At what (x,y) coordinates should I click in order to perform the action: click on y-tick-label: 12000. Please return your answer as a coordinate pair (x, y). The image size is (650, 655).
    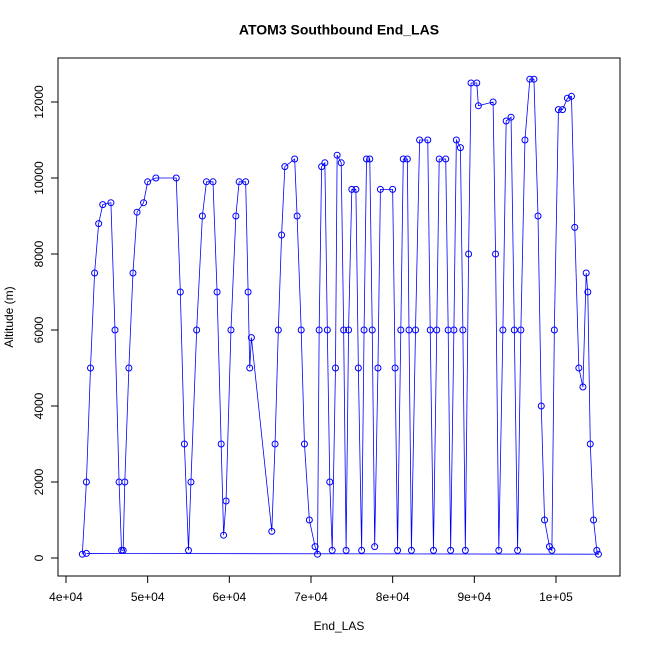
    Looking at the image, I should click on (39, 102).